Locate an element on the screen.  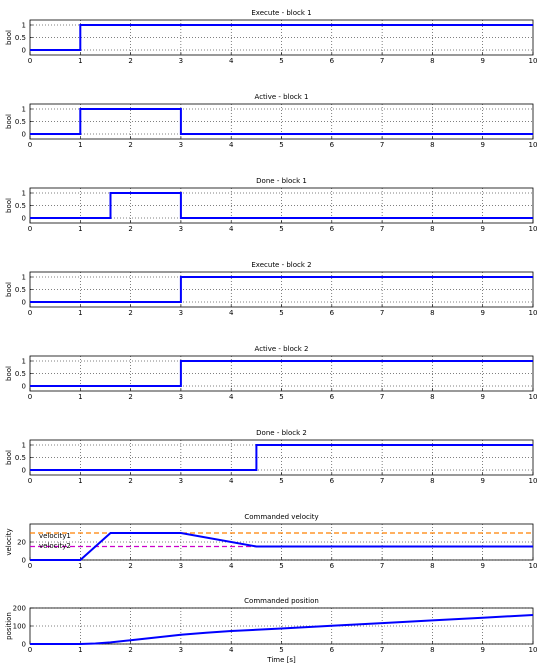
subplot-6: 0 1 2 3 4 5 6 7 8 9 10 0 0.5 1 Done - block 2 bool is located at coordinates (271, 457).